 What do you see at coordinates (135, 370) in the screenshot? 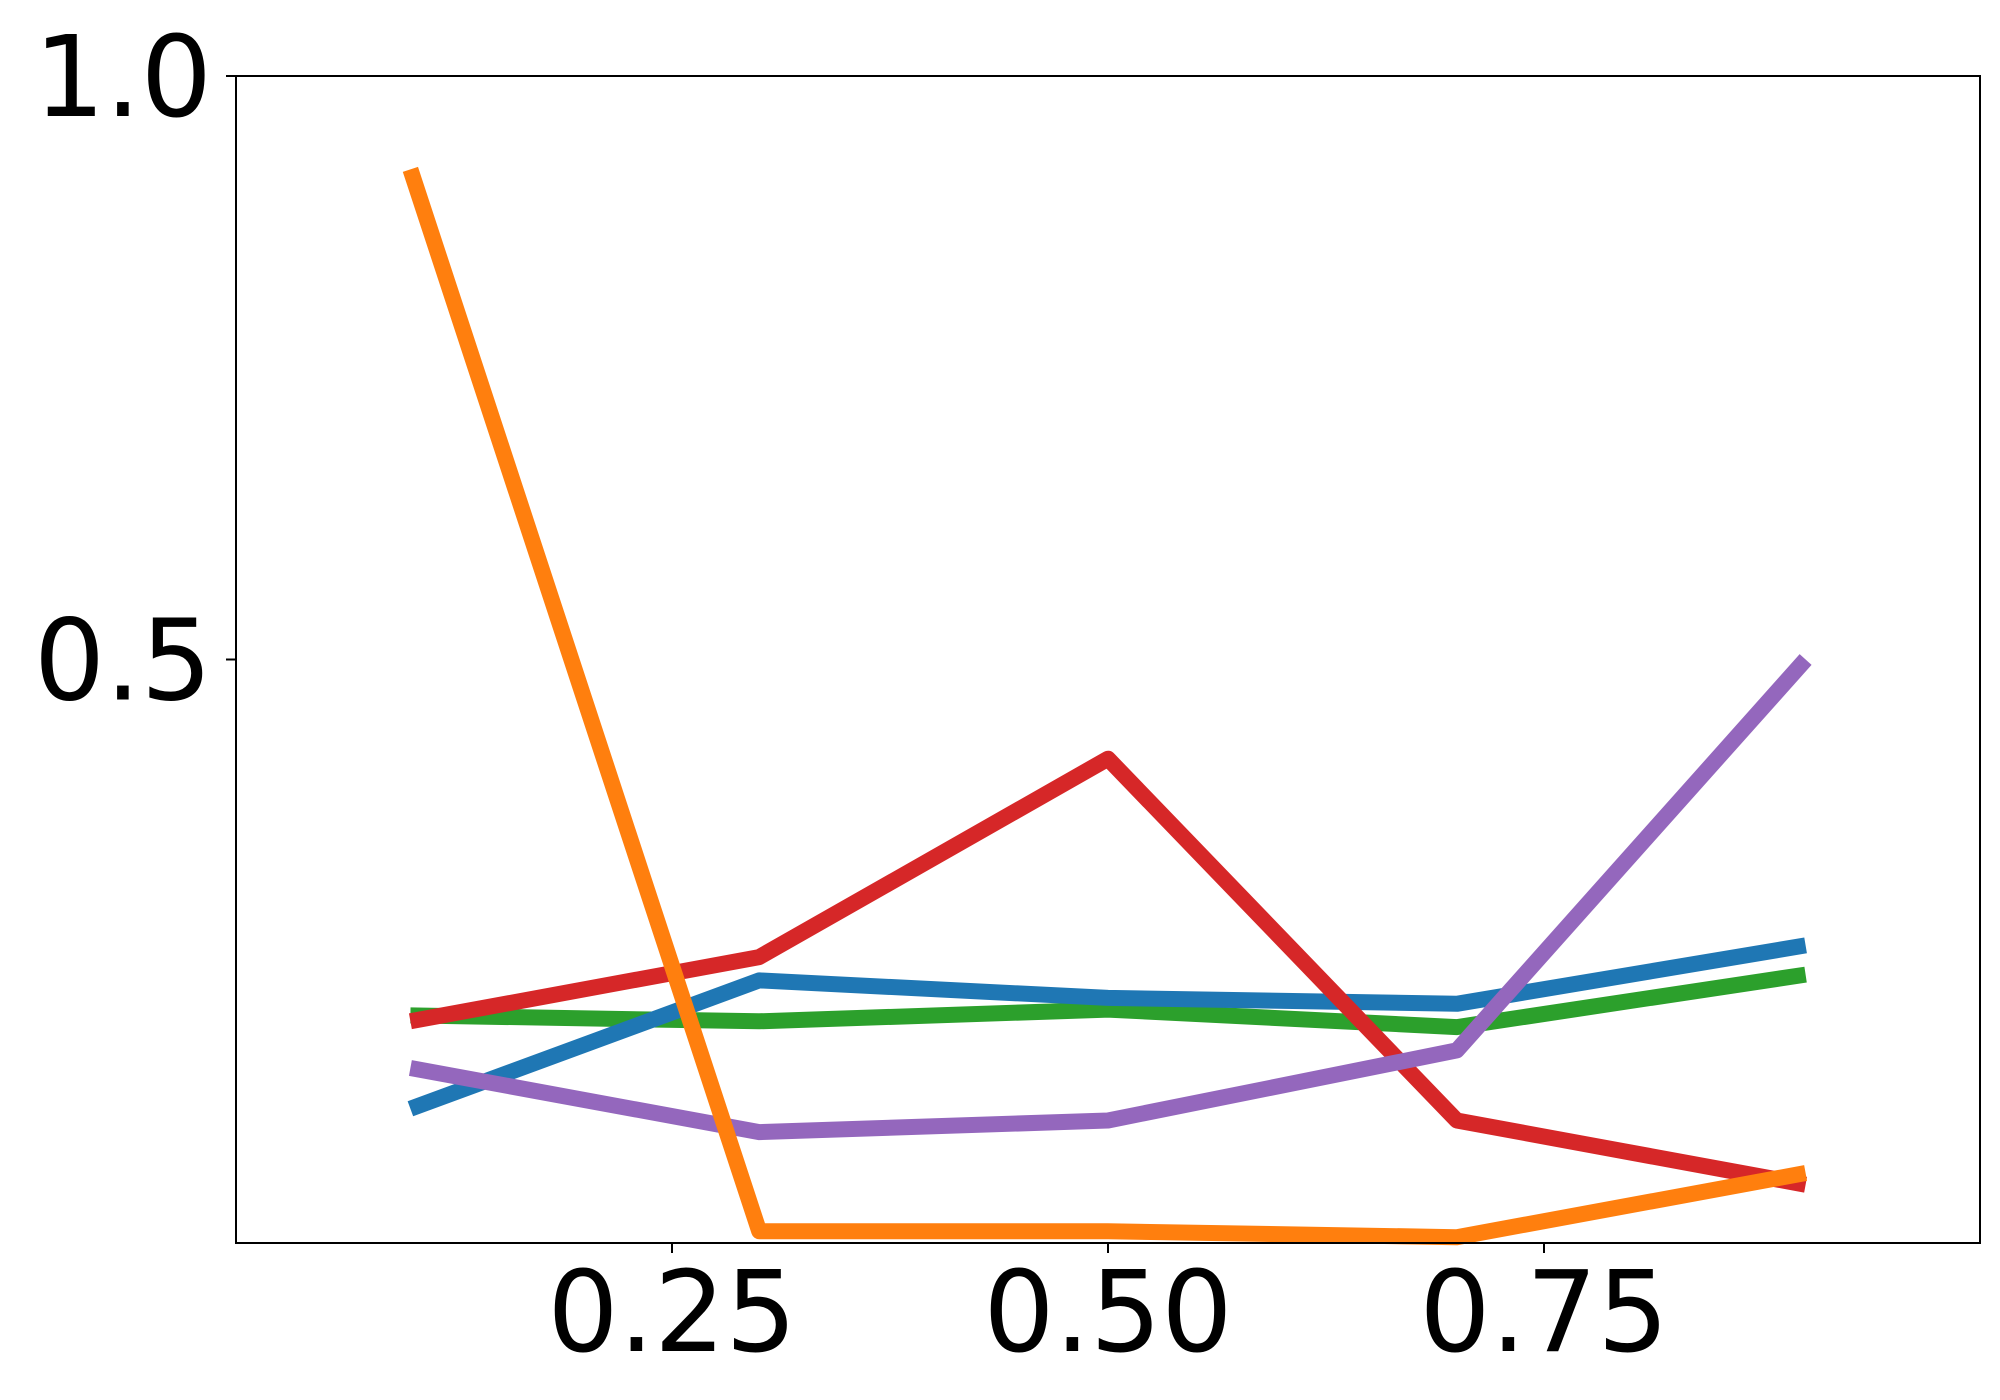
I see `y-axis: 0.5 1.0` at bounding box center [135, 370].